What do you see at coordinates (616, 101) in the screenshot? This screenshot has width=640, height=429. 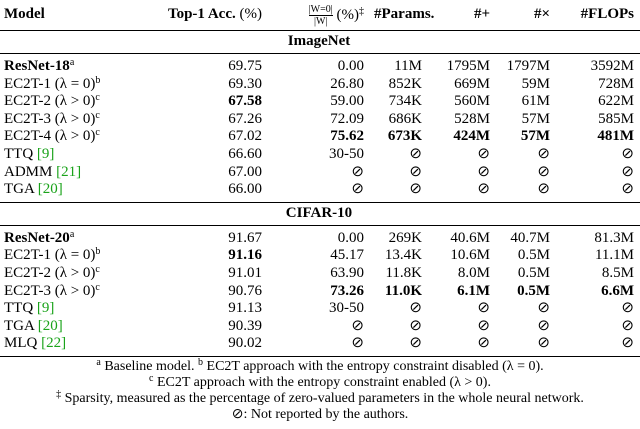 I see `value-cell: 622M` at bounding box center [616, 101].